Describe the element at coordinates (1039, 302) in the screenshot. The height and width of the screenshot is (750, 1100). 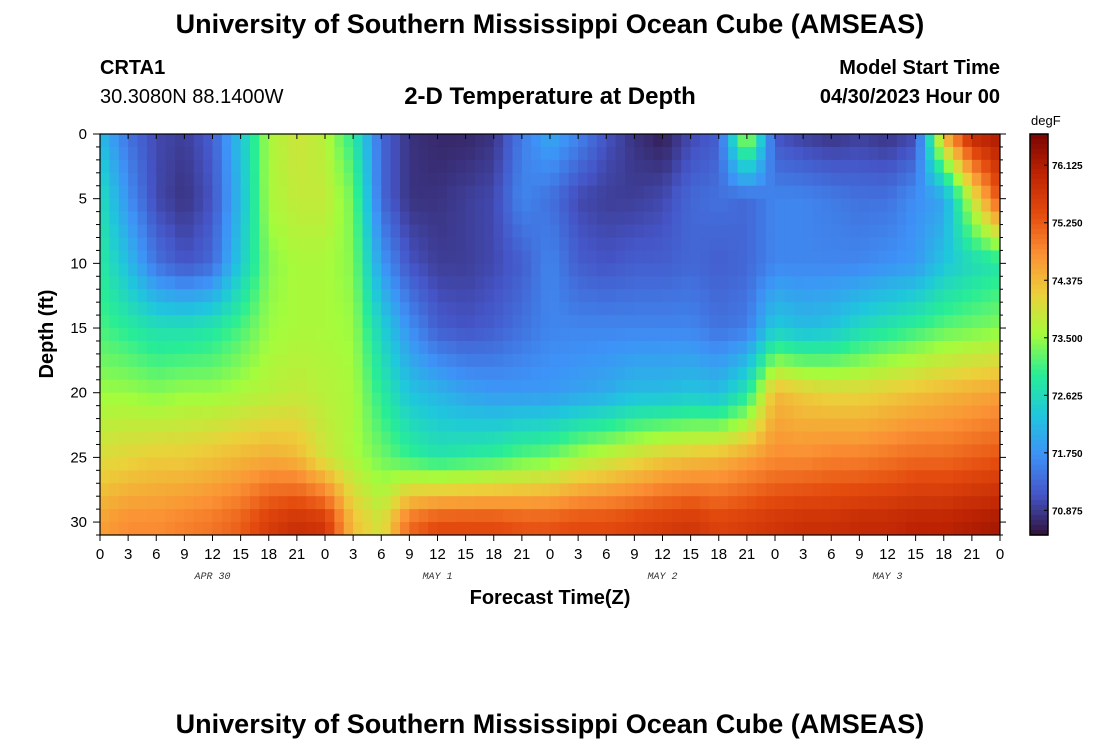
I see `colorbar-segment` at that location.